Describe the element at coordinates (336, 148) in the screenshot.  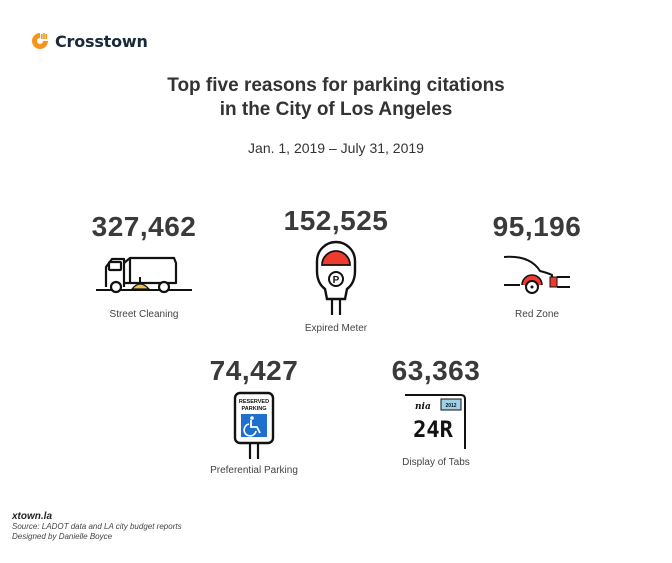
I see `date-range: Jan. 1, 2019 – July 31, 2019` at that location.